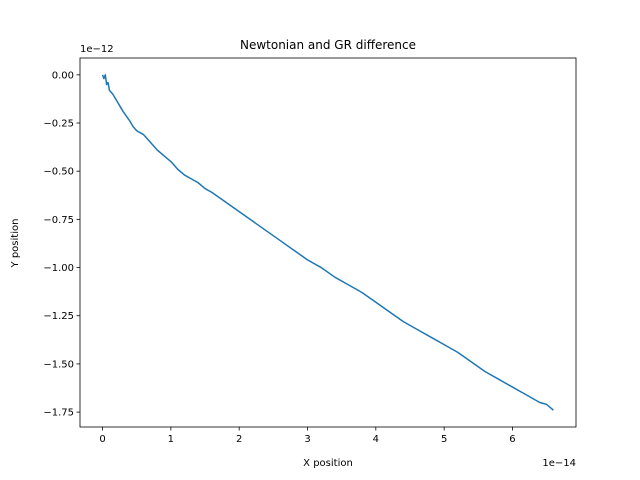  What do you see at coordinates (171, 439) in the screenshot?
I see `x-tick-label: 1` at bounding box center [171, 439].